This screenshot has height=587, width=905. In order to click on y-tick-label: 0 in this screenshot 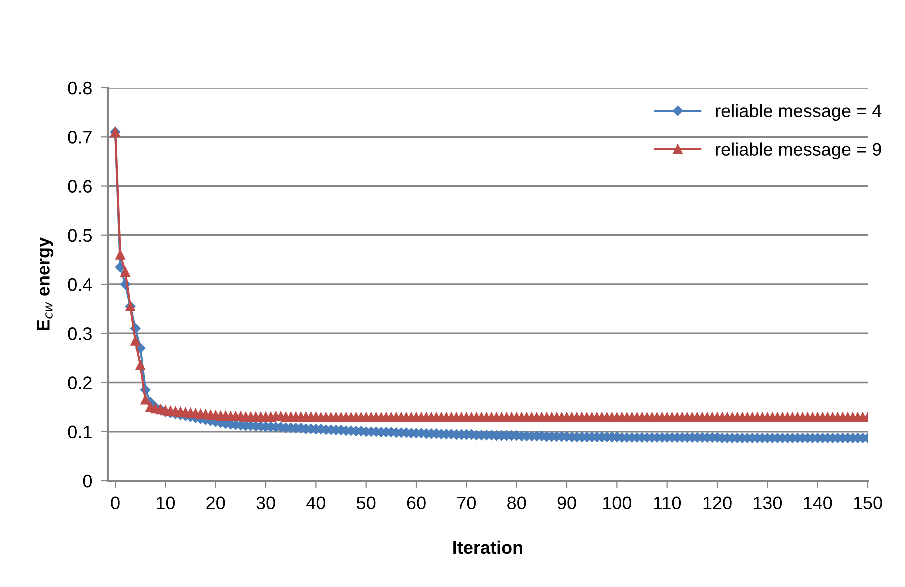, I will do `click(87, 481)`.